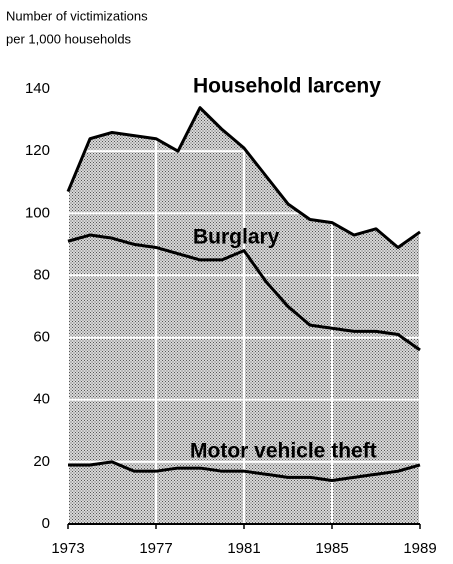  Describe the element at coordinates (419, 548) in the screenshot. I see `x-tick-label: 1989` at that location.